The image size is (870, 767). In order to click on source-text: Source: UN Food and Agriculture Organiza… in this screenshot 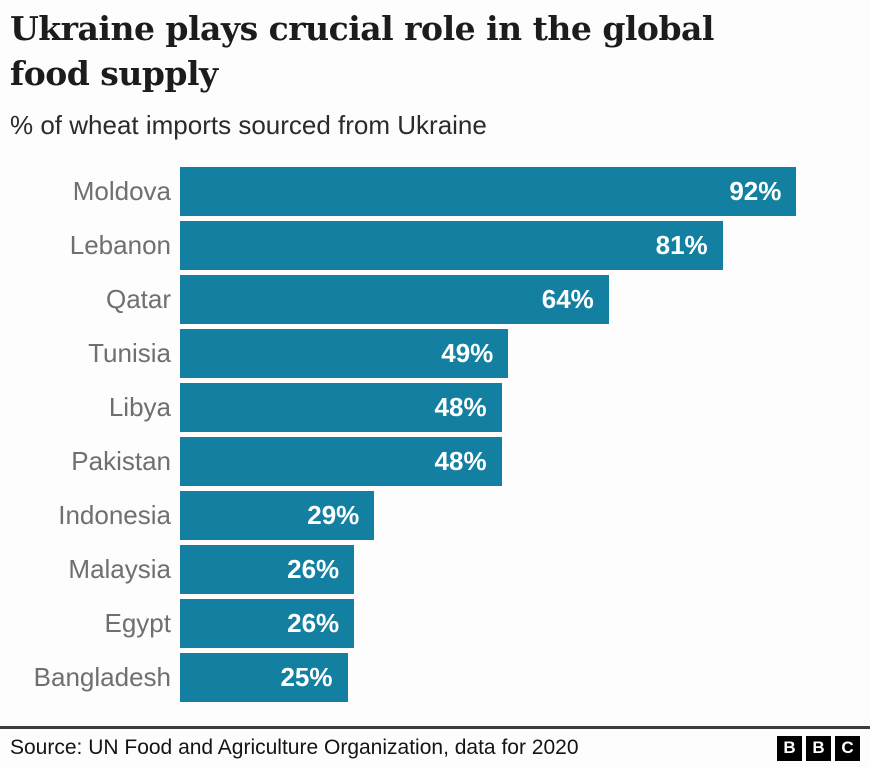, I will do `click(294, 747)`.